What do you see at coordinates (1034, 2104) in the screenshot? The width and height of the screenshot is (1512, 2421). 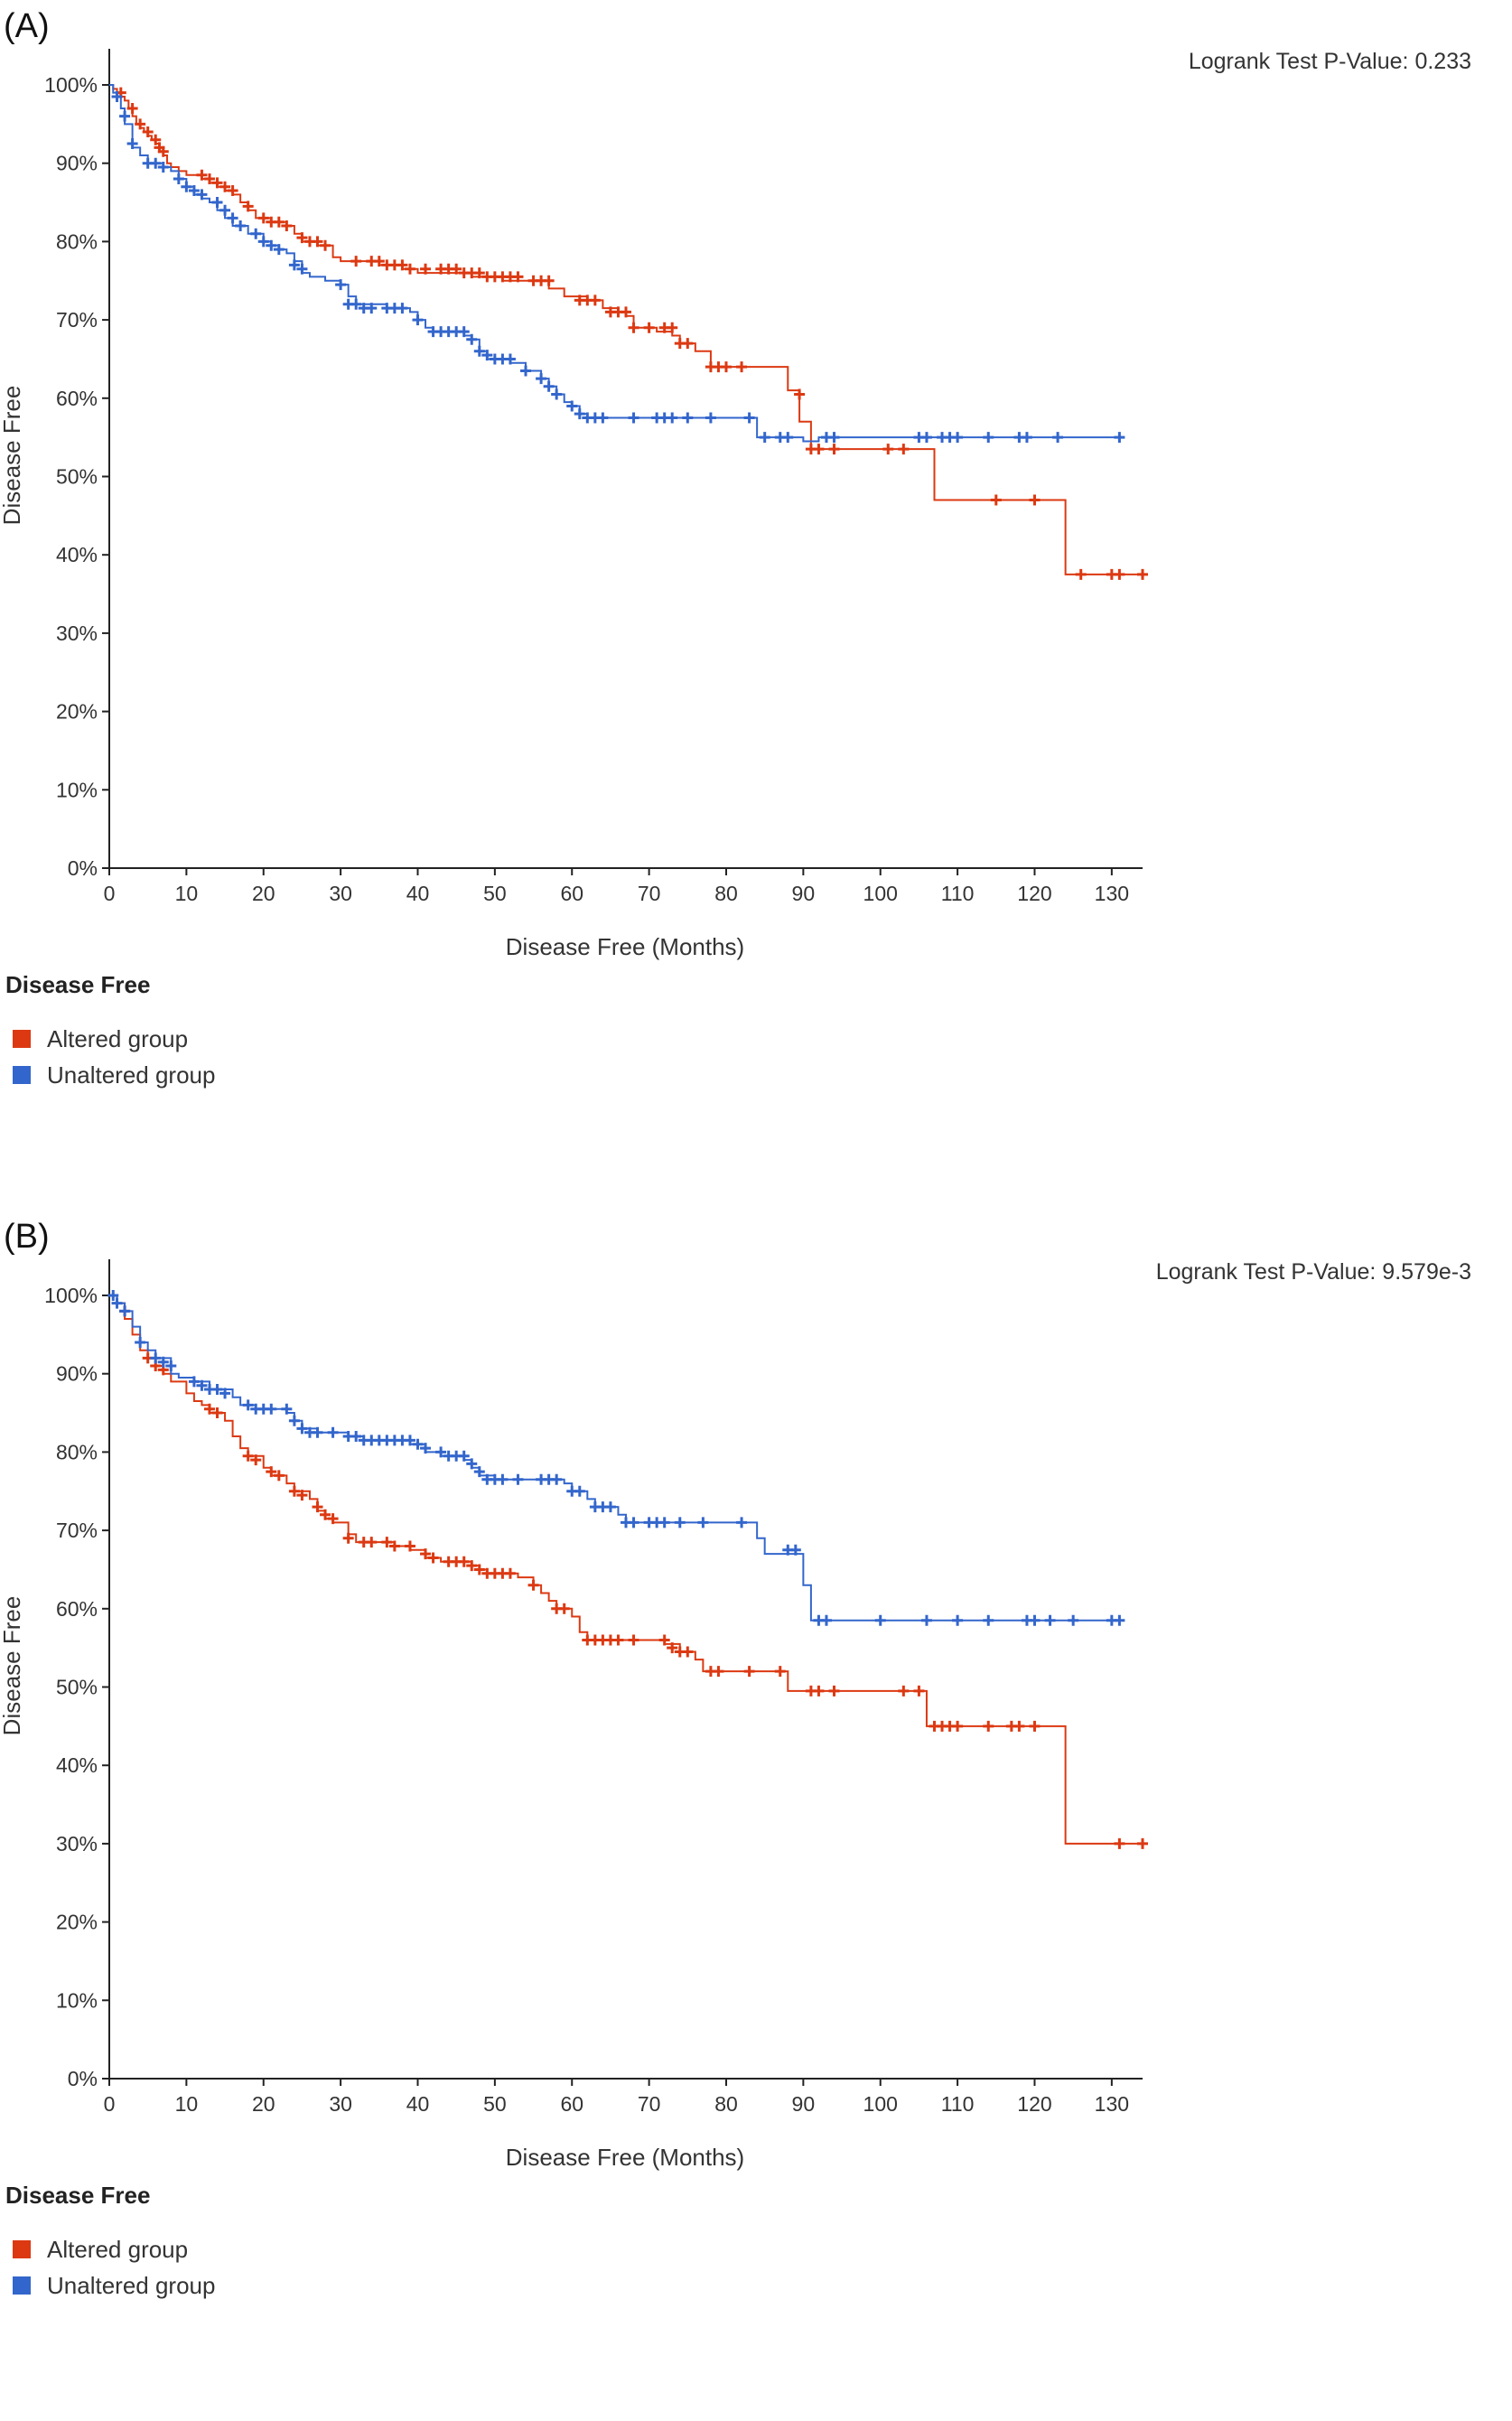 I see `x-tick-label: 120` at bounding box center [1034, 2104].